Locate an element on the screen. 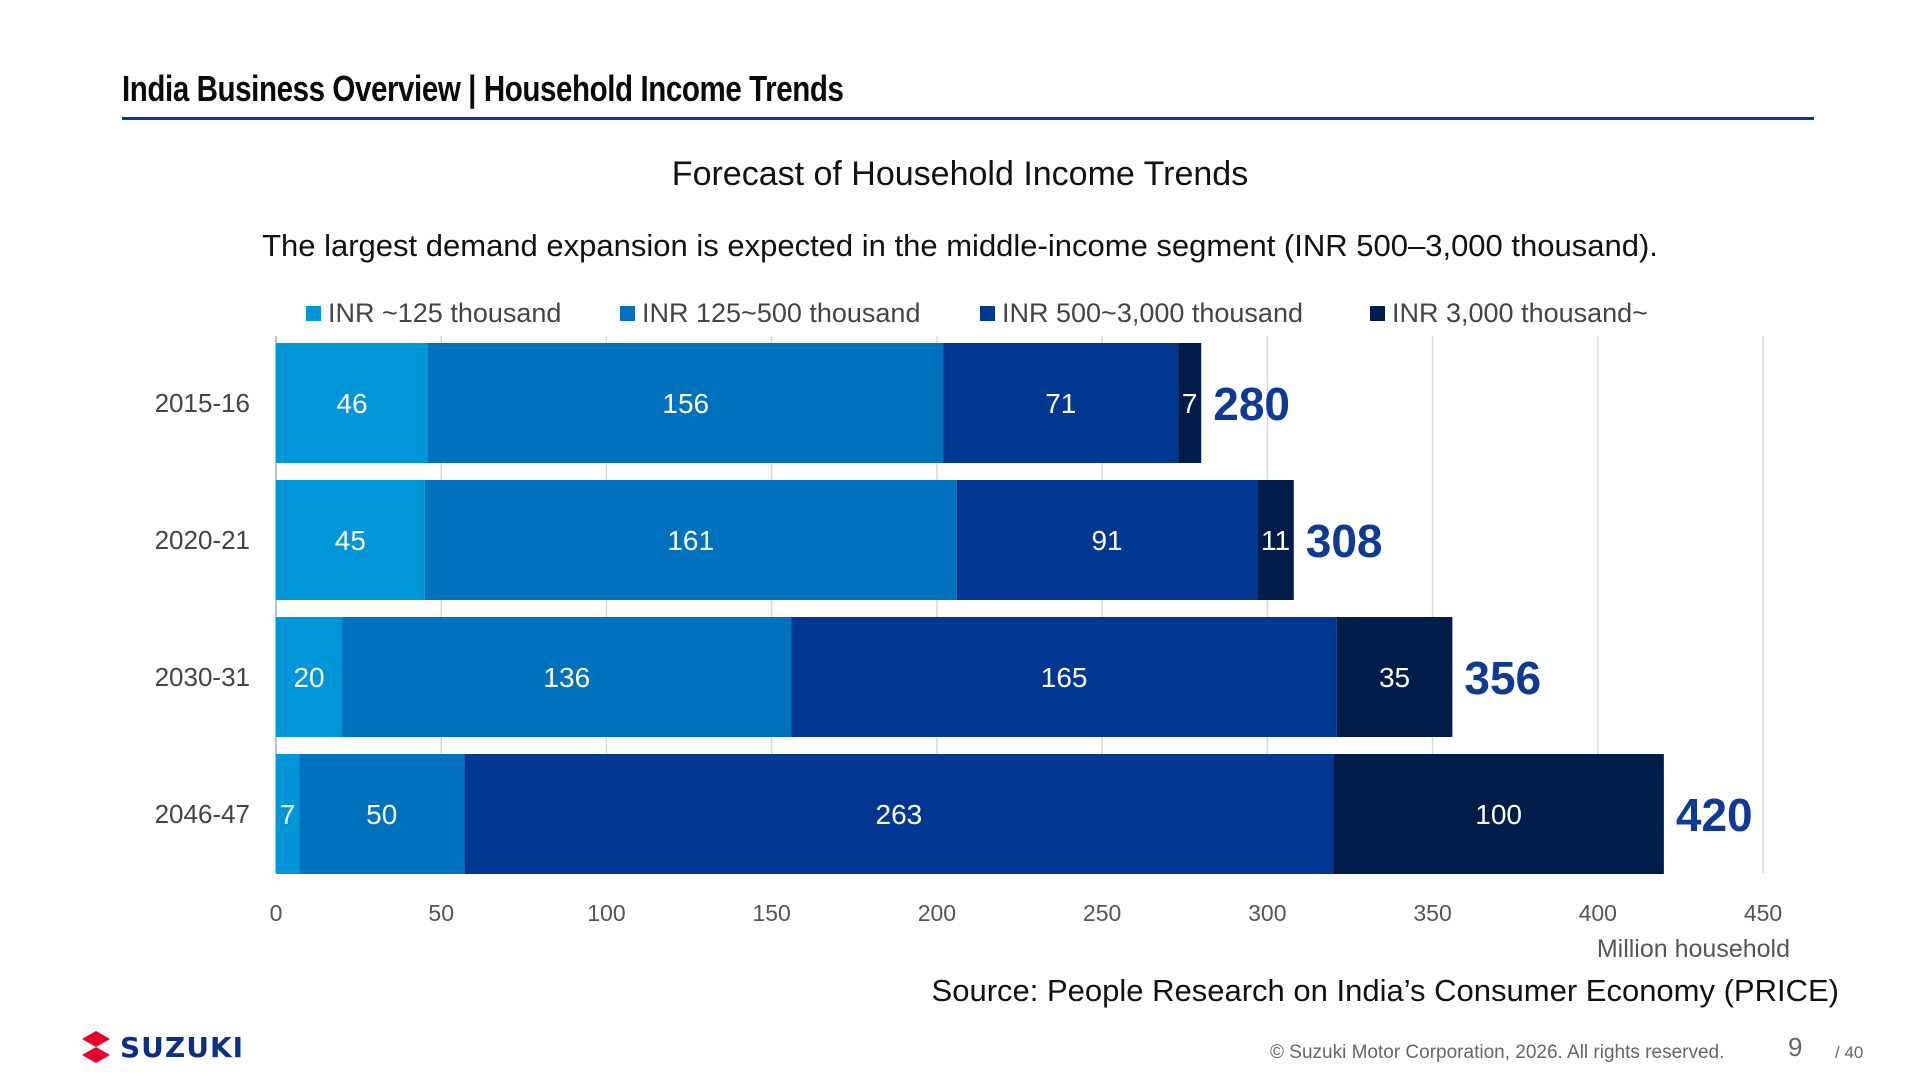 This screenshot has height=1080, width=1920. category-label: 2030-31 is located at coordinates (202, 677).